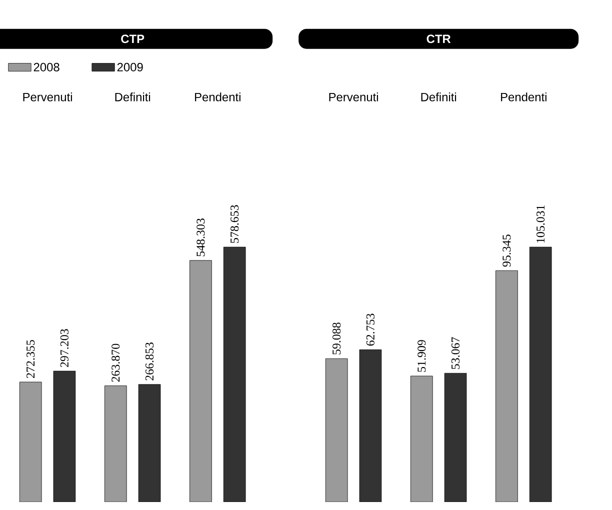 This screenshot has width=612, height=510. What do you see at coordinates (132, 39) in the screenshot?
I see `chart-title: CTP` at bounding box center [132, 39].